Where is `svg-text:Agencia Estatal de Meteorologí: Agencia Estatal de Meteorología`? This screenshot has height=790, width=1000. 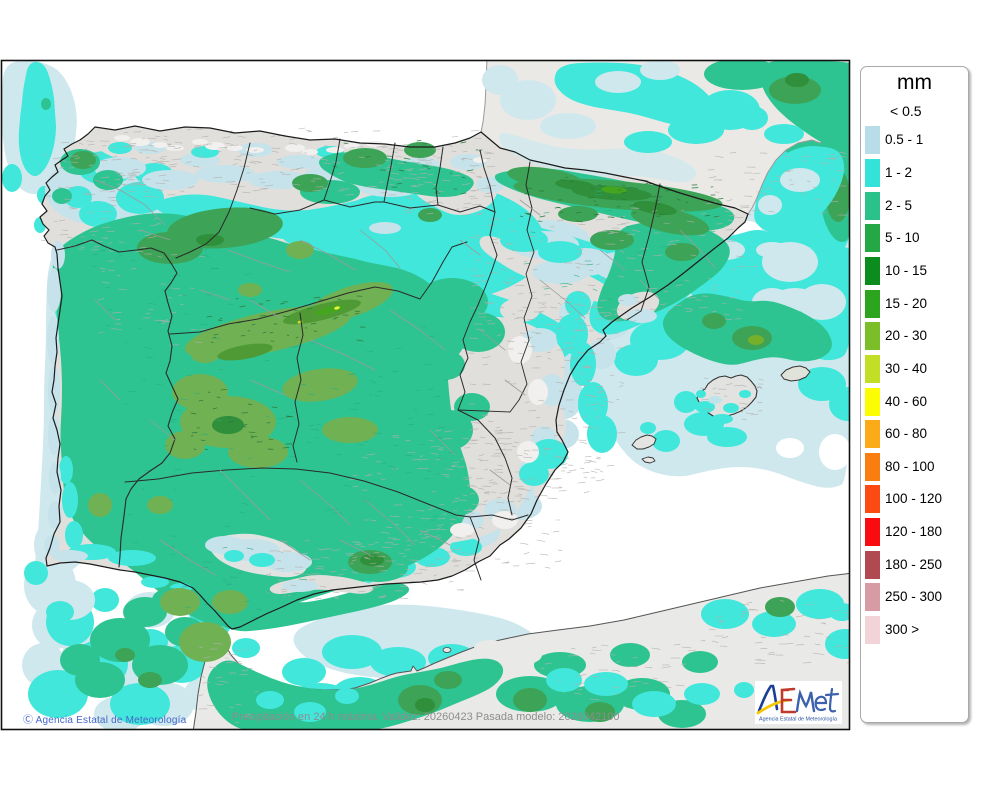
svg-text:Agencia Estatal de Meteorologí: Agencia Estatal de Meteorología is located at coordinates (798, 720).